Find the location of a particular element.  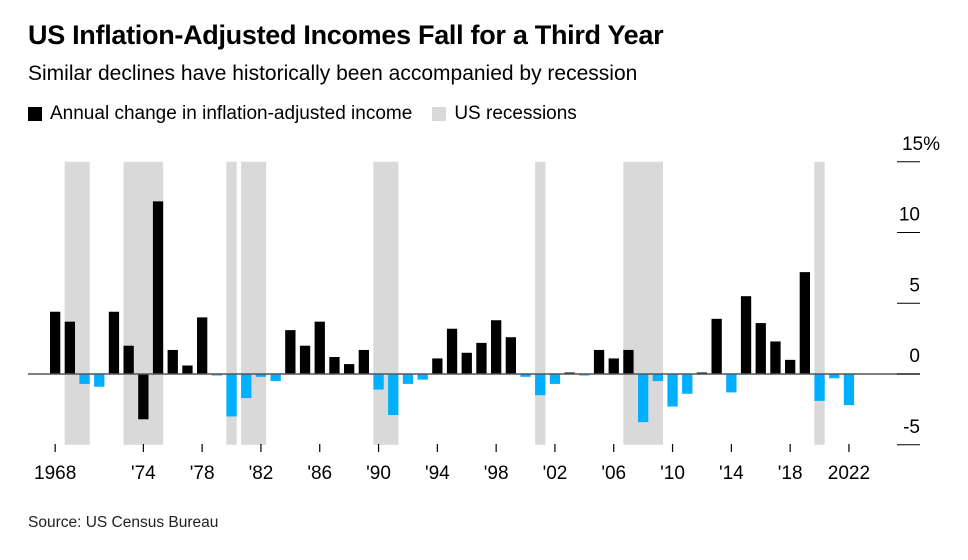

x-tick-label: '14 is located at coordinates (731, 473).